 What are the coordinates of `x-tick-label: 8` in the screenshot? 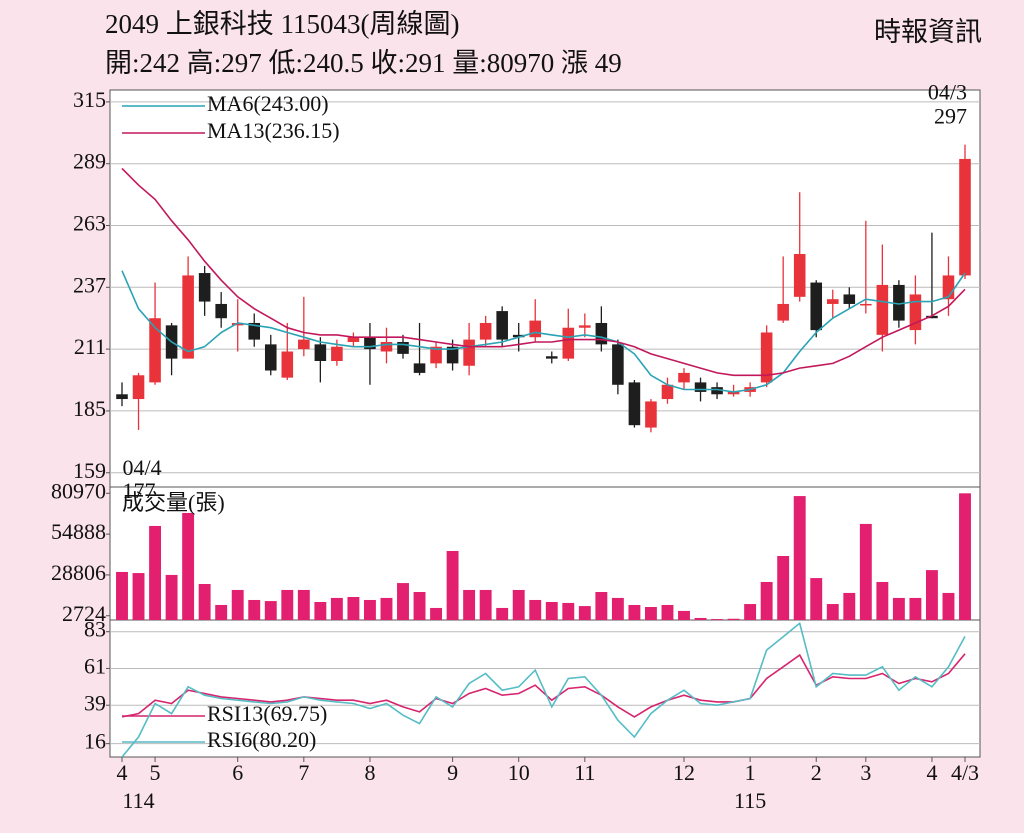 It's located at (369, 772).